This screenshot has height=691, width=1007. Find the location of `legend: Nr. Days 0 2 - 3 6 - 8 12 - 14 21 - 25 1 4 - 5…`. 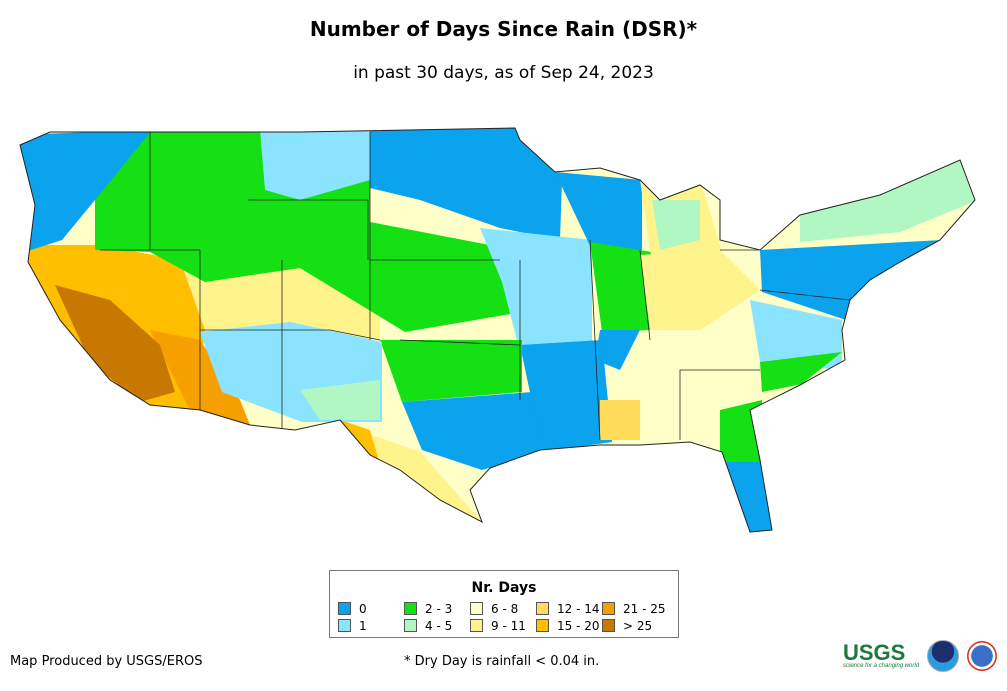

legend: Nr. Days 0 2 - 3 6 - 8 12 - 14 21 - 25 1 4 - 5… is located at coordinates (504, 604).